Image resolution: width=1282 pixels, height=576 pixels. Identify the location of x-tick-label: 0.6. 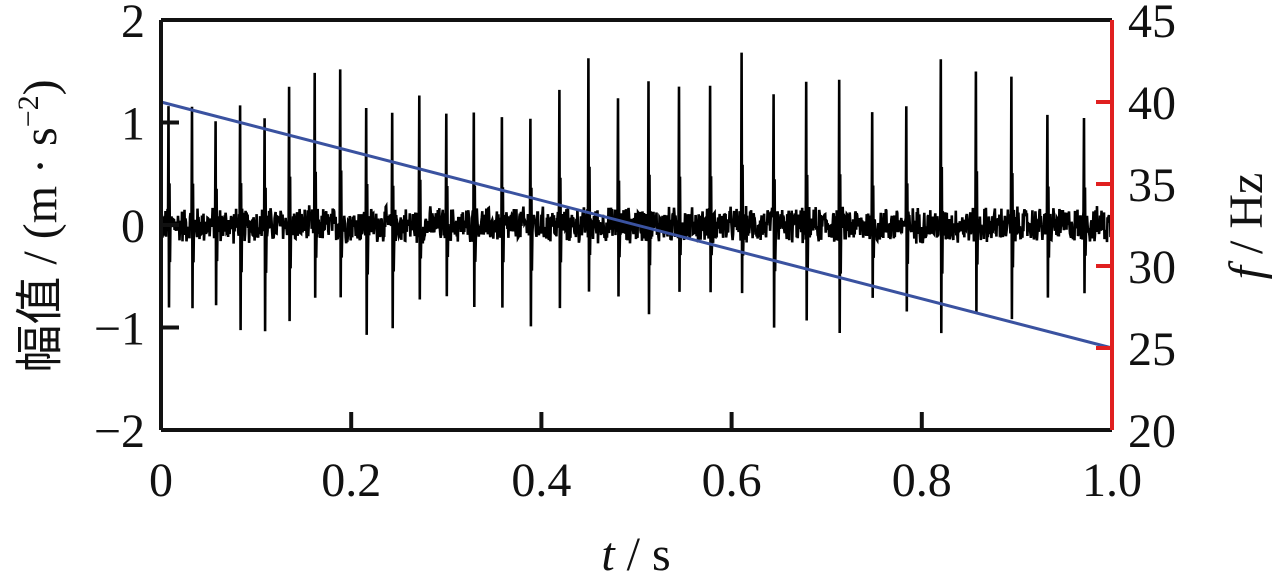
(732, 480).